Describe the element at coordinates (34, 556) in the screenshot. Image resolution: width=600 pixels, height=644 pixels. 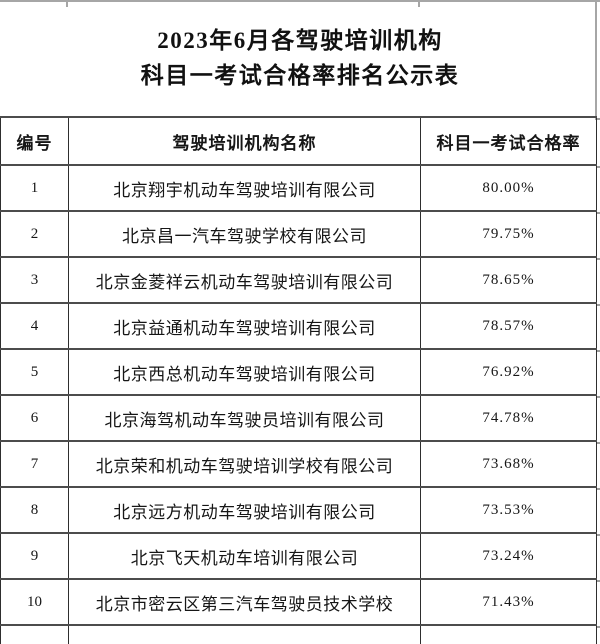
I see `cell-number: 9` at that location.